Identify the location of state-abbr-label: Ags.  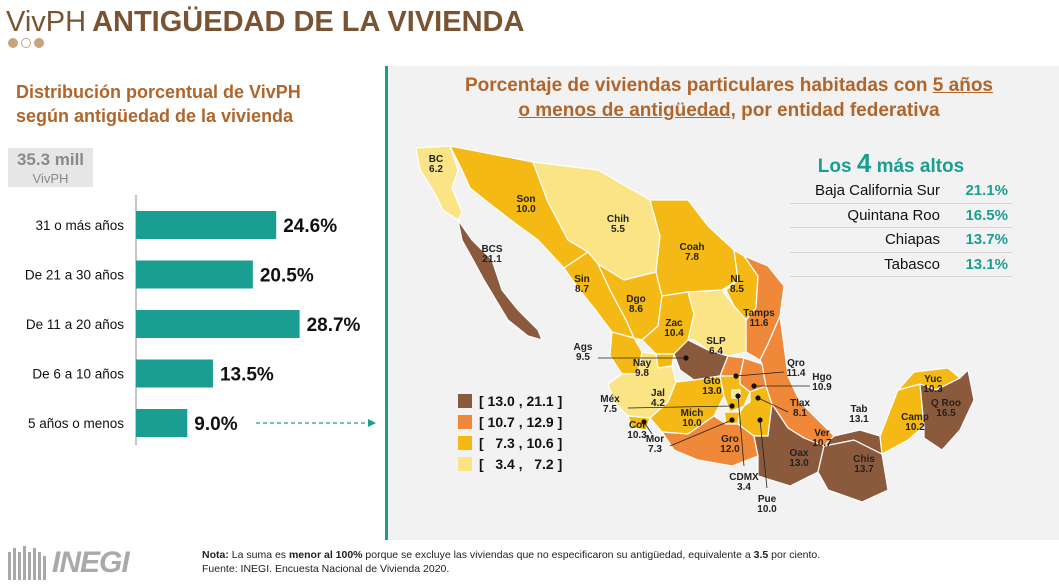
(583, 347).